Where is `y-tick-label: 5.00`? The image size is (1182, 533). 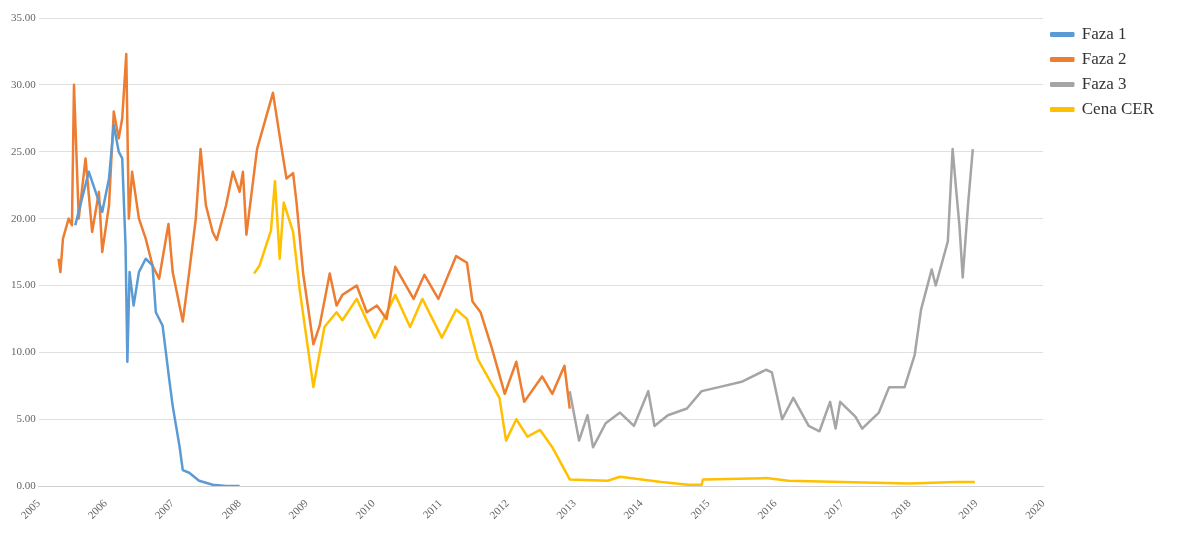 y-tick-label: 5.00 is located at coordinates (26, 418).